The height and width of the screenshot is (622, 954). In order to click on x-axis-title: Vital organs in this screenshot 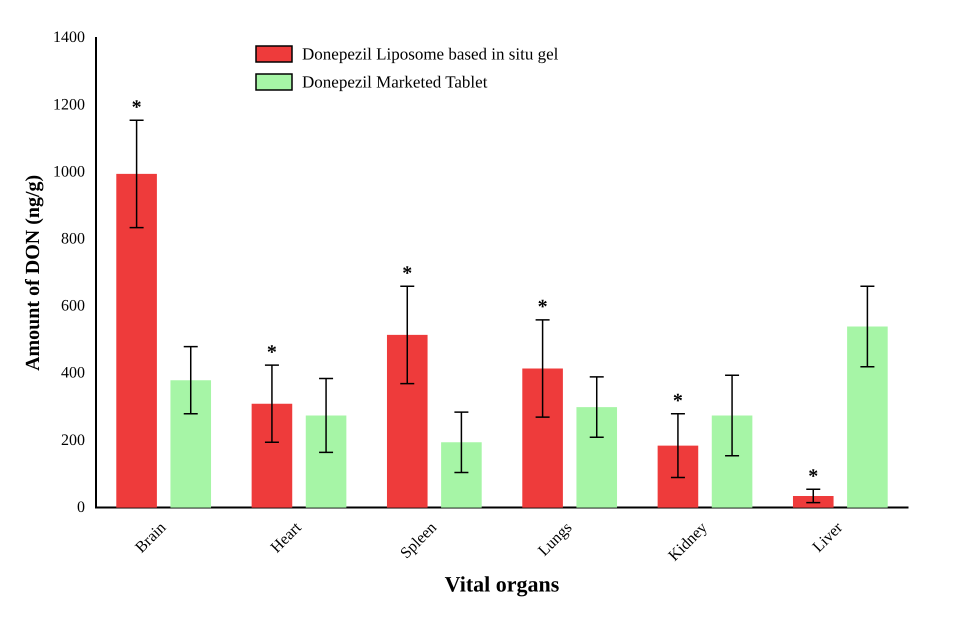, I will do `click(502, 583)`.